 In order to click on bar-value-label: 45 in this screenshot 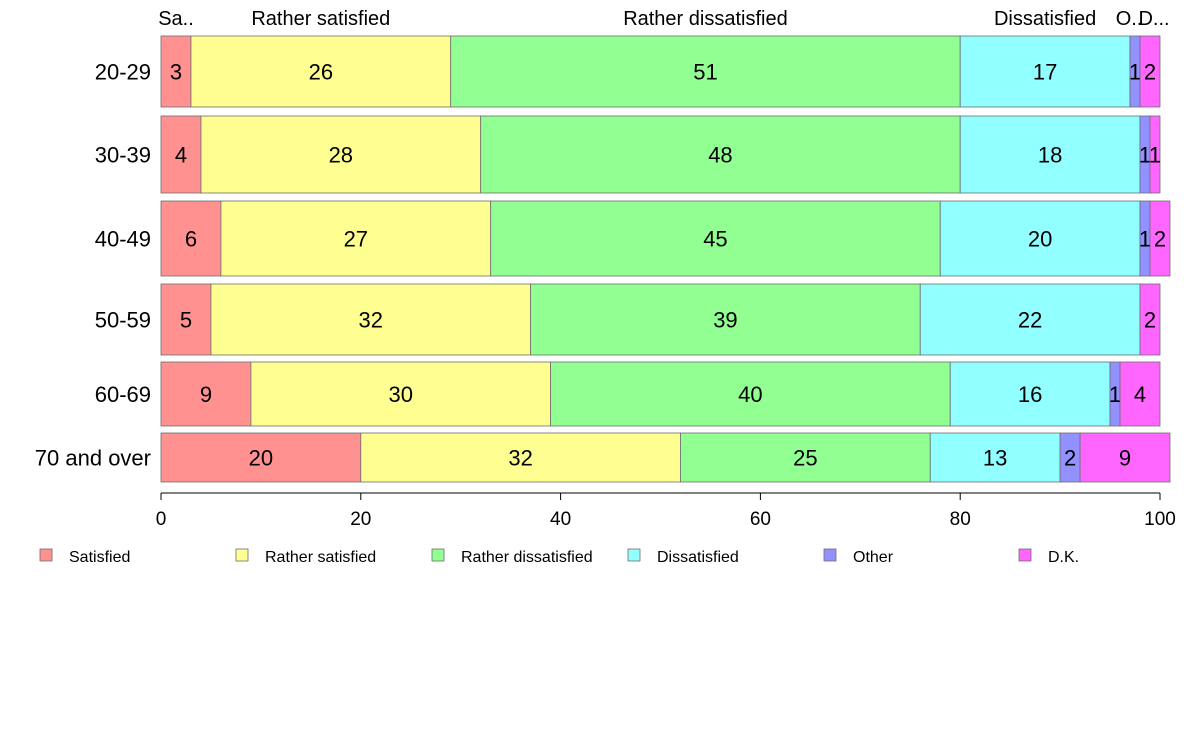, I will do `click(715, 239)`.